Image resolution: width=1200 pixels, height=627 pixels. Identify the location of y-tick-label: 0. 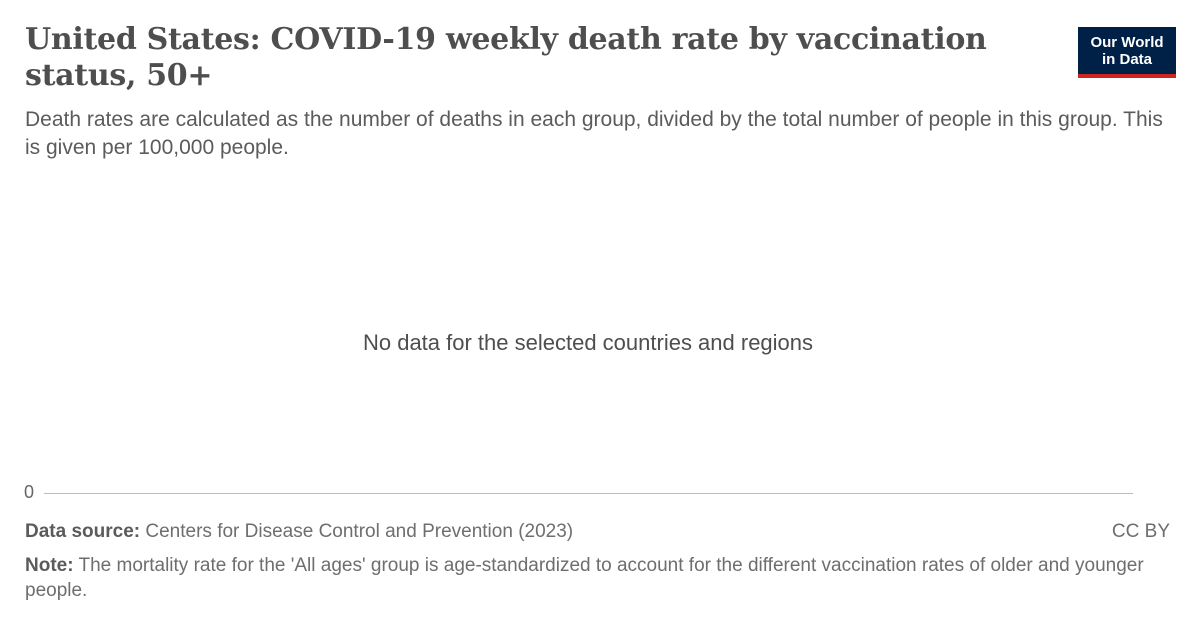
(29, 492).